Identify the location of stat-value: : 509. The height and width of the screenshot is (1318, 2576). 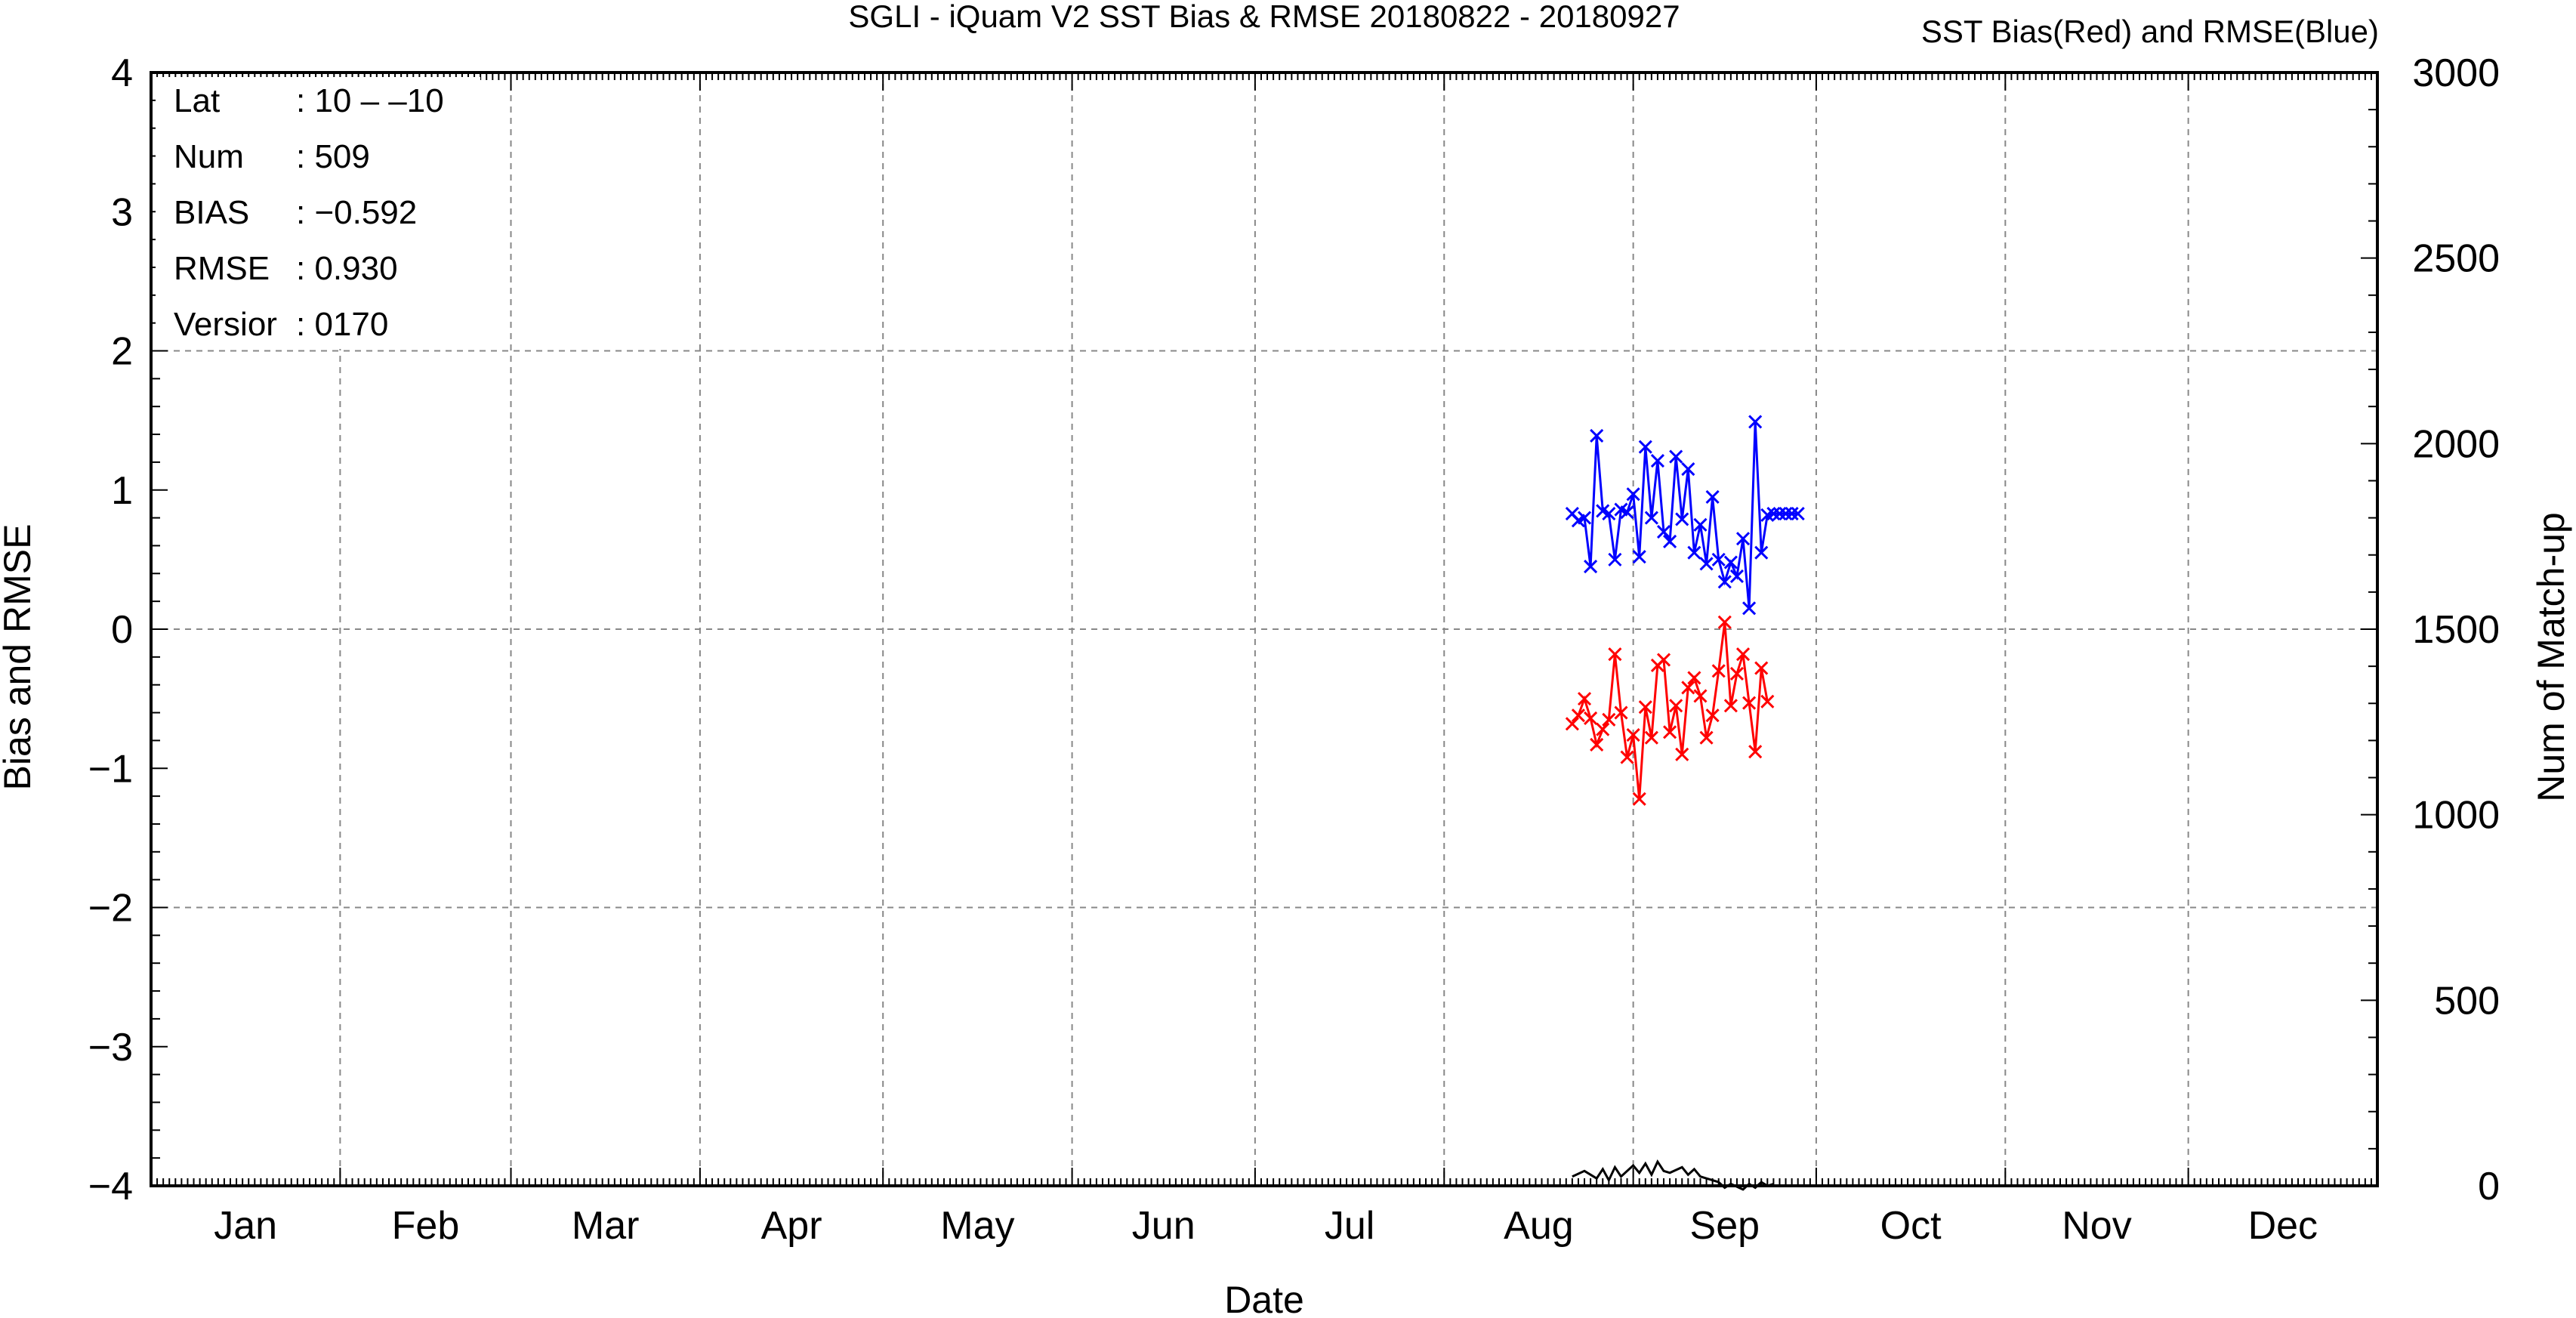
(333, 156).